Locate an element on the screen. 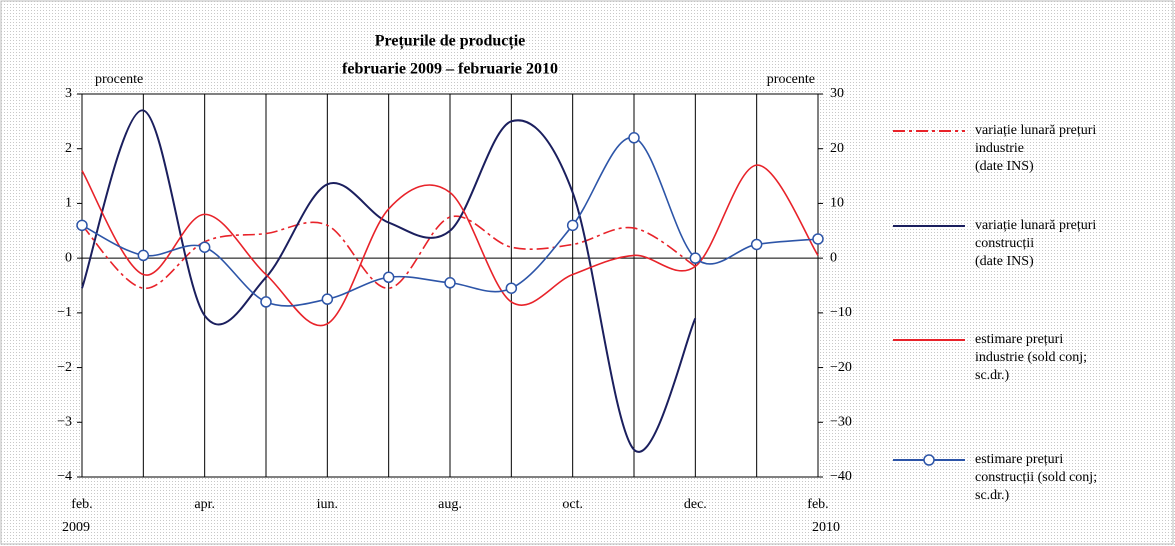 This screenshot has width=1175, height=546. y2-tick-label: −10 is located at coordinates (841, 312).